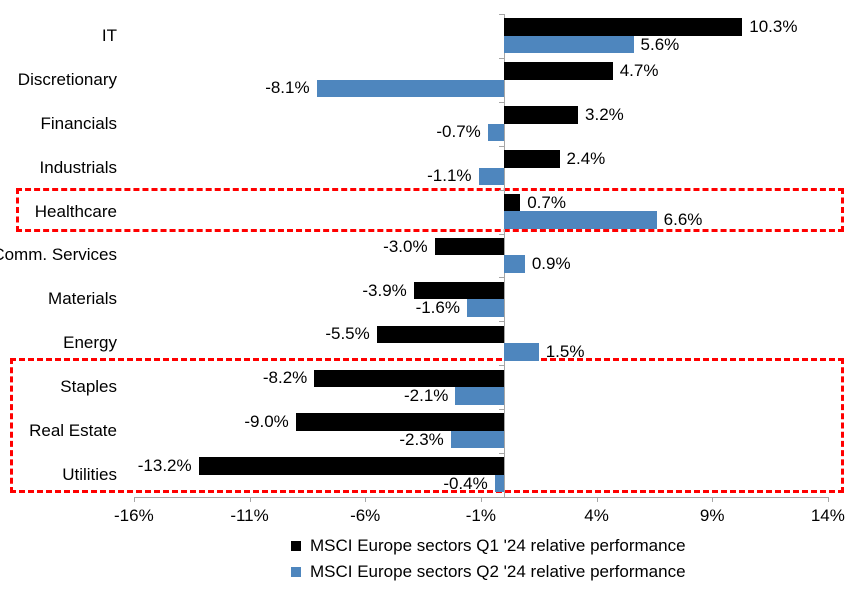  Describe the element at coordinates (465, 483) in the screenshot. I see `bar-value-label: -0.4%` at that location.